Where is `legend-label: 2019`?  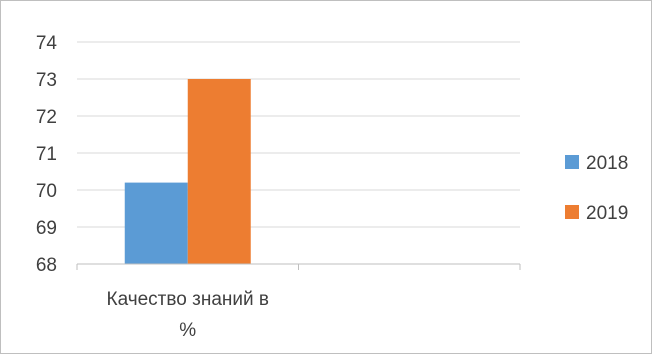
legend-label: 2019 is located at coordinates (607, 213).